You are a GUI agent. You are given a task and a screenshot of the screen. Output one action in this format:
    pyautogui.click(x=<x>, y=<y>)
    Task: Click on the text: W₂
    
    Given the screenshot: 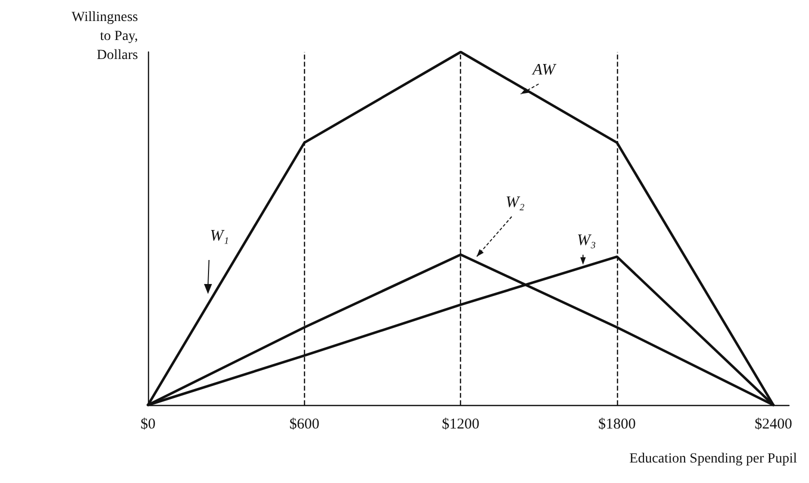 What is the action you would take?
    pyautogui.click(x=516, y=203)
    